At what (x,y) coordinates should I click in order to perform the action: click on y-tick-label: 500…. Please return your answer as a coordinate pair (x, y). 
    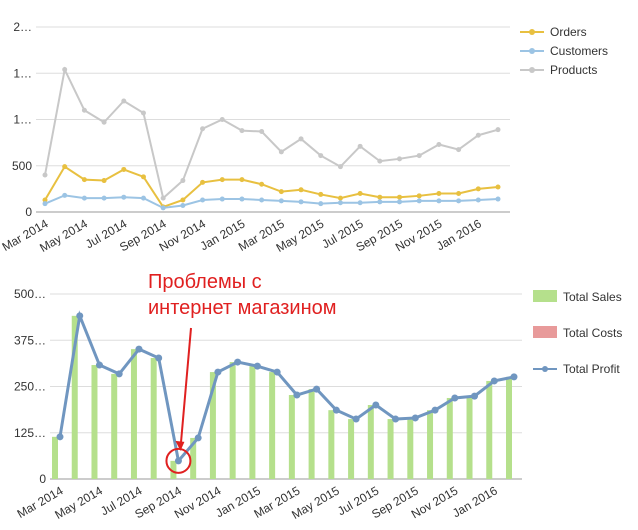
    Looking at the image, I should click on (30, 294).